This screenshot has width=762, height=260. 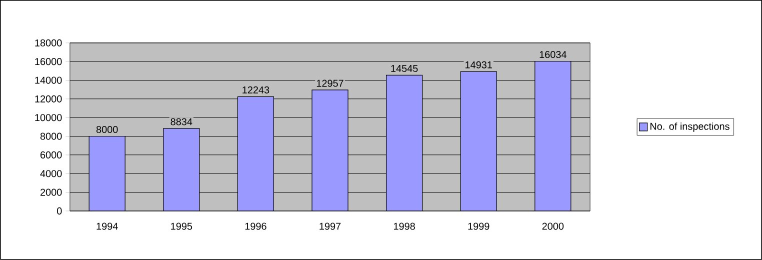 I want to click on y-tick-label: 18000, so click(x=48, y=42).